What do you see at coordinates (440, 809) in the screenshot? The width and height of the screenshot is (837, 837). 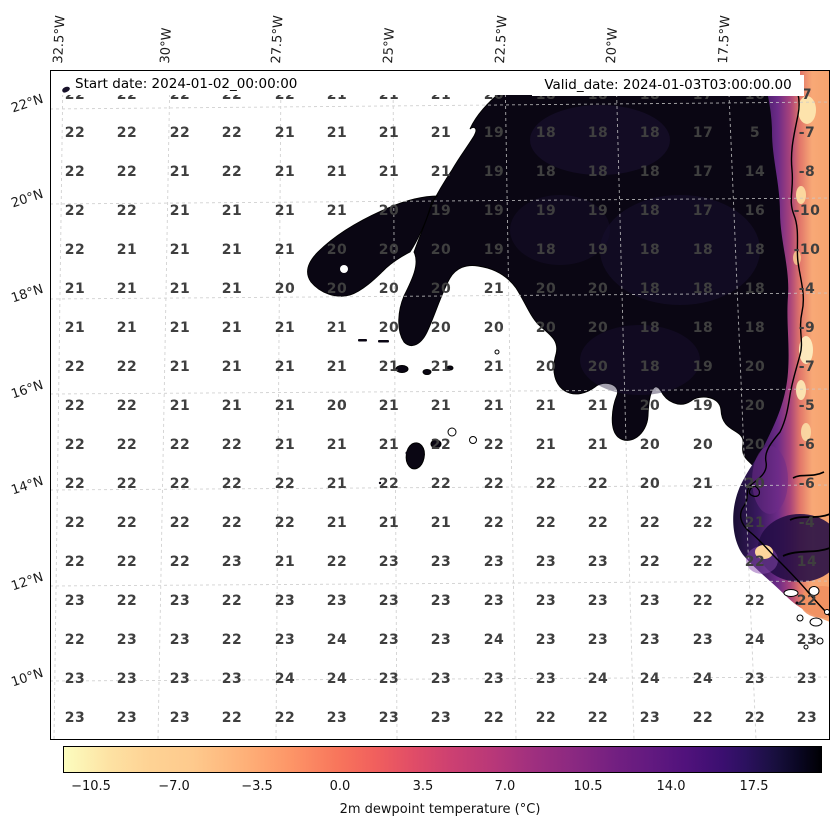 I see `colorbar-axis-label: 2m dewpoint temperature (°C)` at bounding box center [440, 809].